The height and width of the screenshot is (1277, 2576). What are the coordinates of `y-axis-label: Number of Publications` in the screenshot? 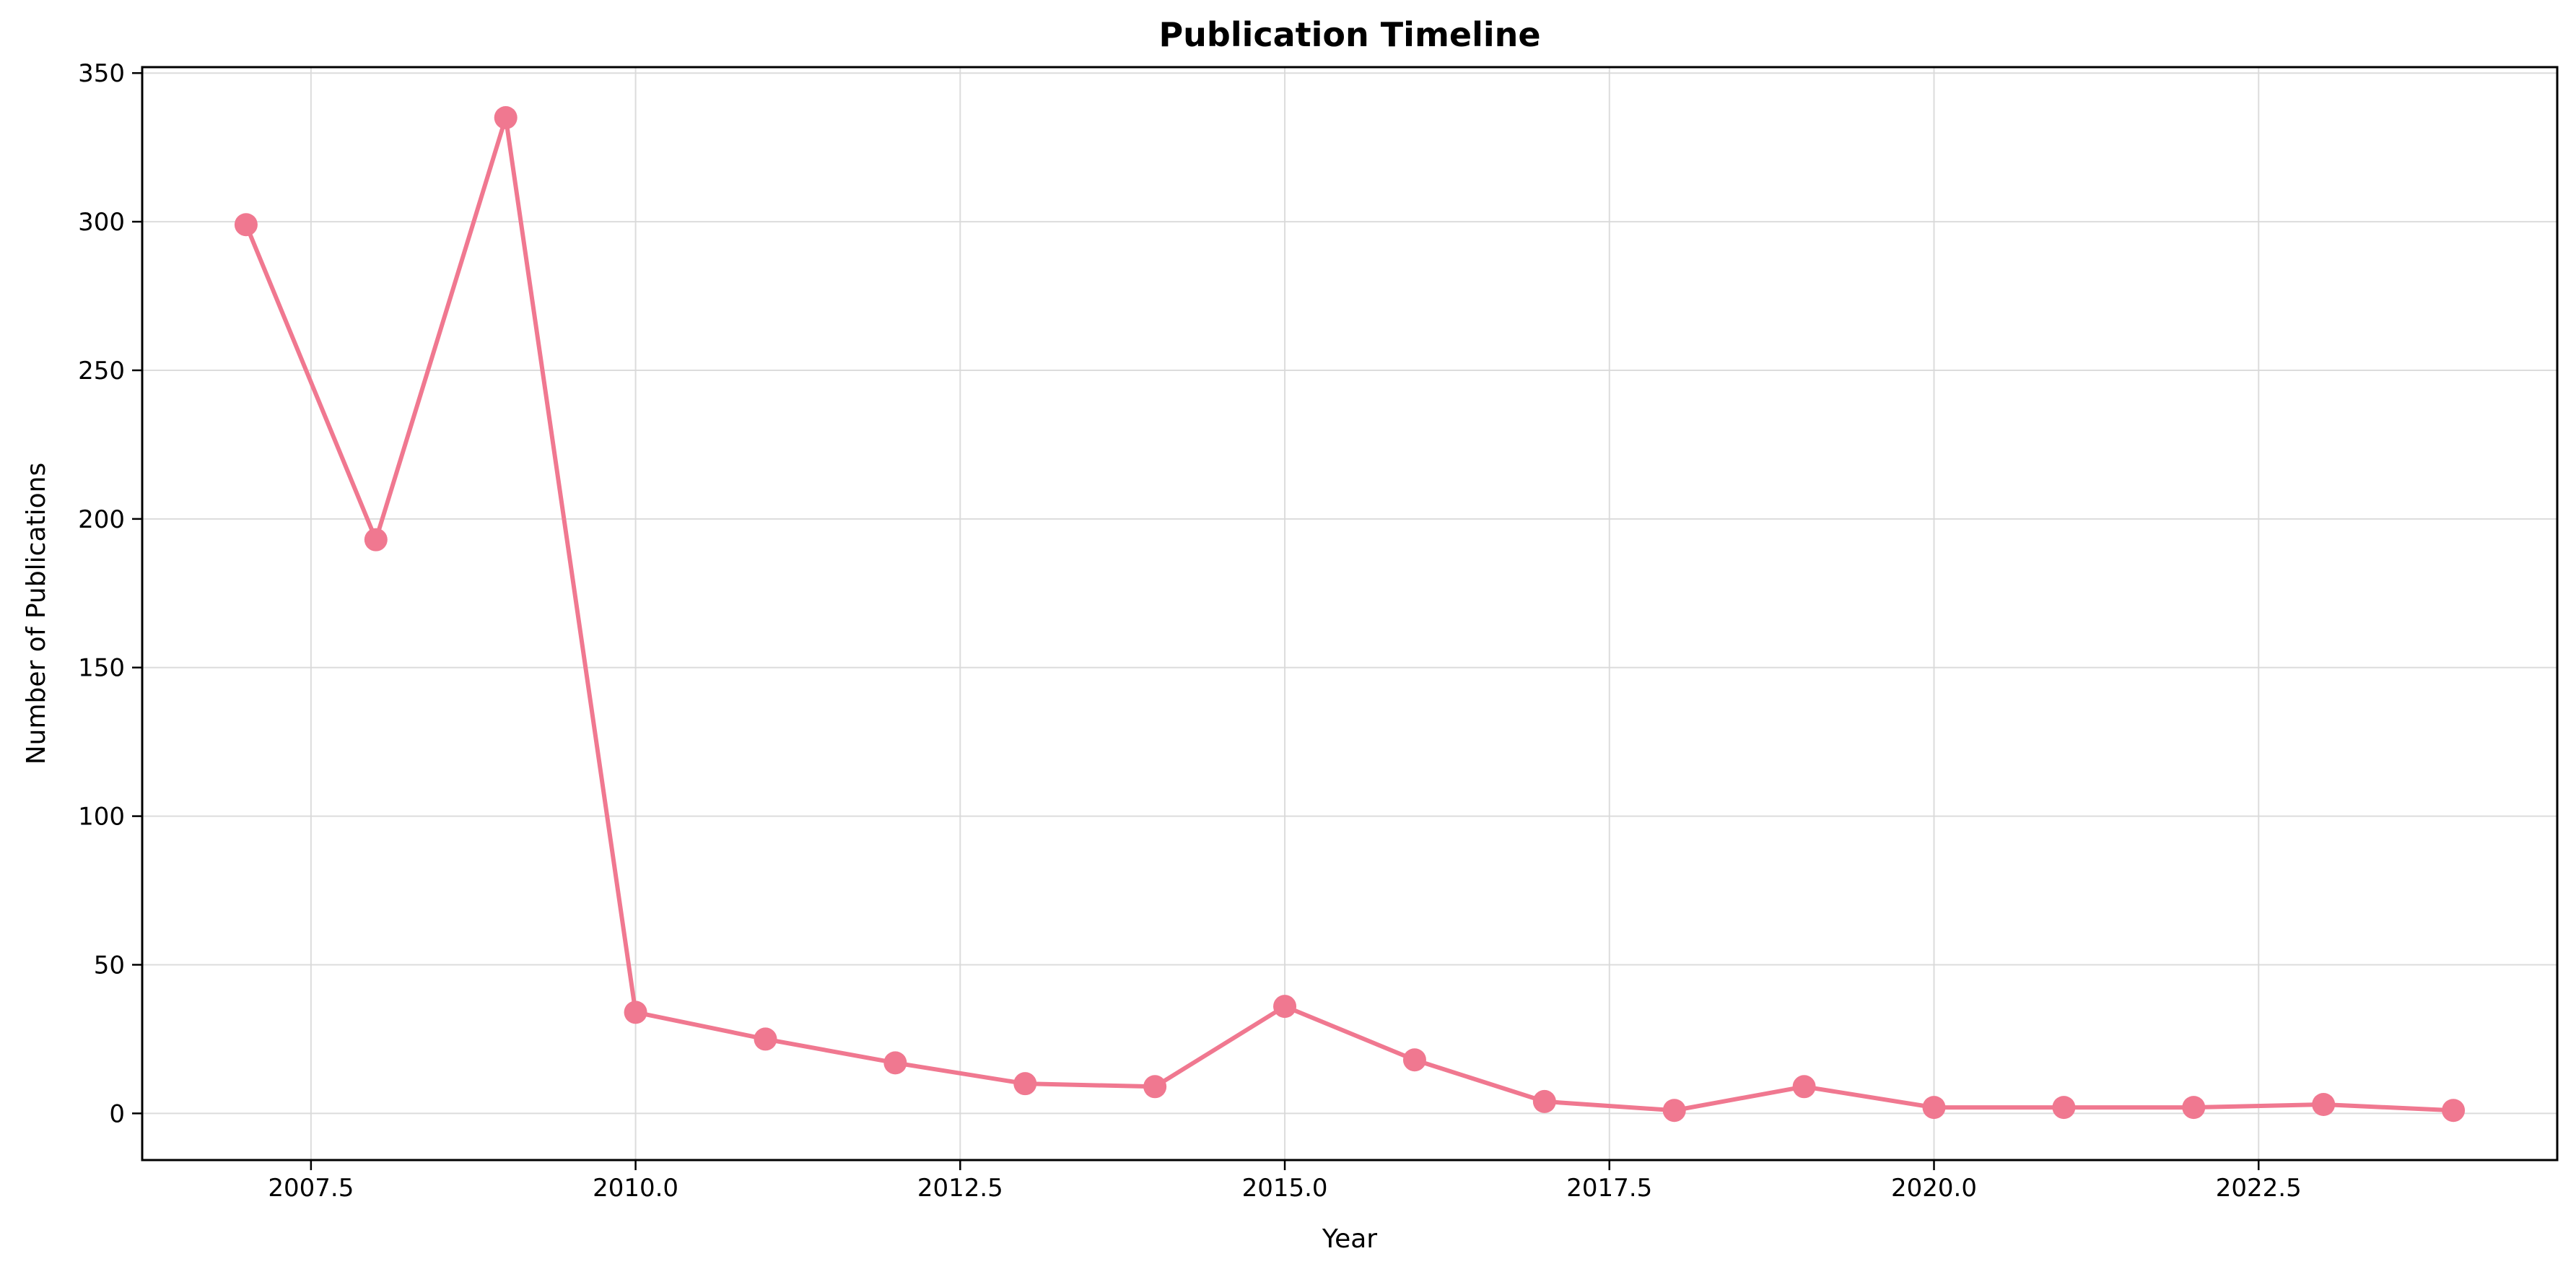 It's located at (36, 614).